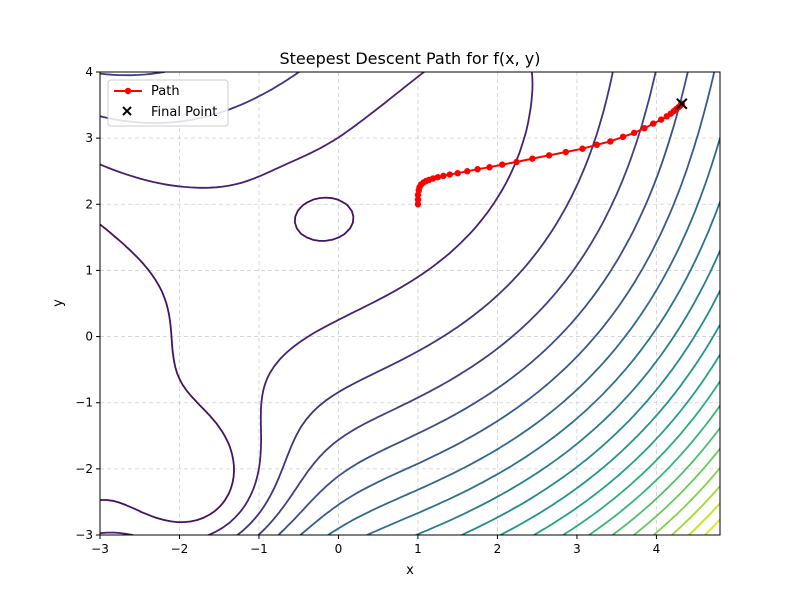  What do you see at coordinates (180, 549) in the screenshot?
I see `x-tick-label: −2` at bounding box center [180, 549].